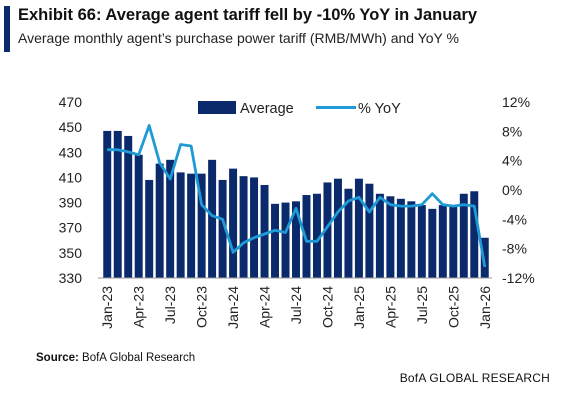  Describe the element at coordinates (379, 109) in the screenshot. I see `legend-label-yoy: % YoY` at that location.